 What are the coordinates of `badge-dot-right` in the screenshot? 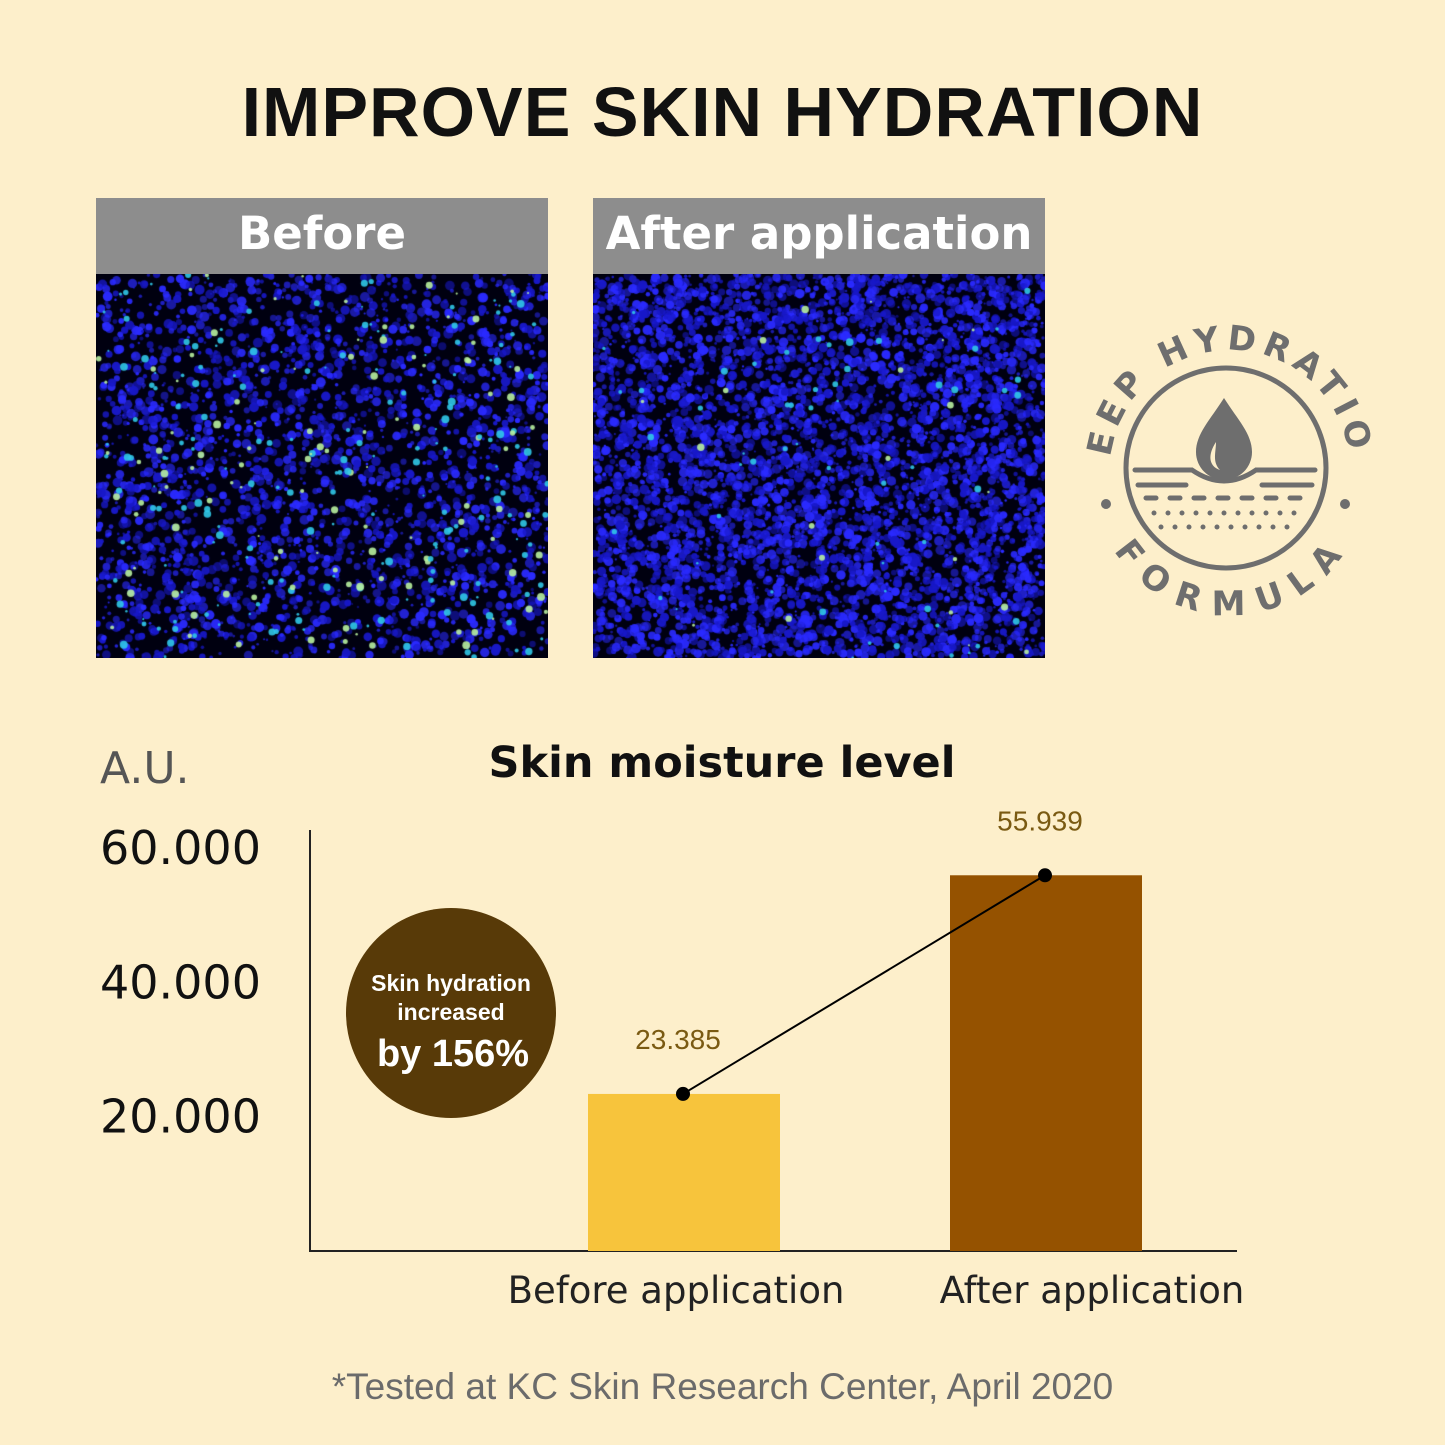 It's located at (1345, 504).